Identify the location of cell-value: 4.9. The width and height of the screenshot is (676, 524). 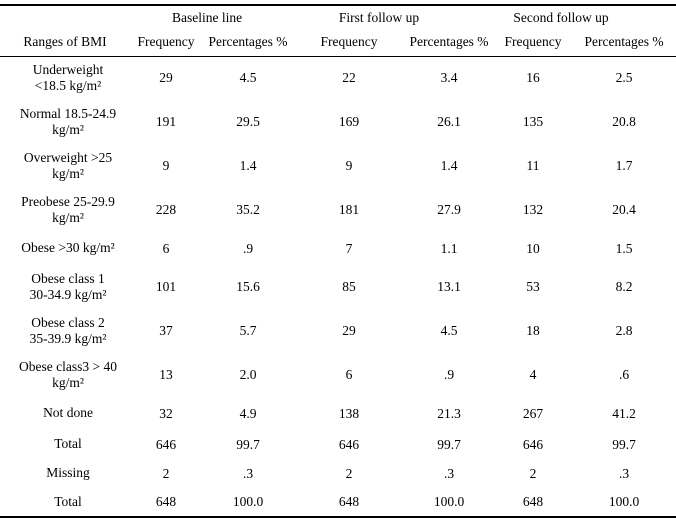
(248, 413).